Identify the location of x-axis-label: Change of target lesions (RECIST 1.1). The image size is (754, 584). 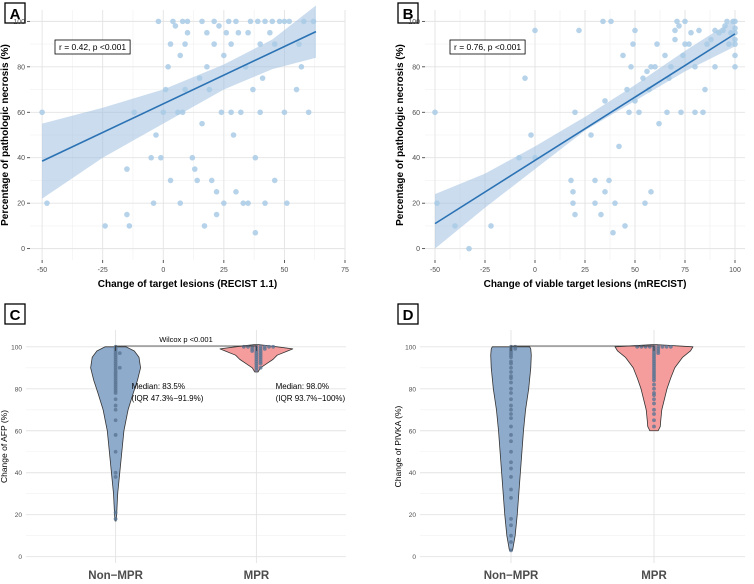
(187, 284).